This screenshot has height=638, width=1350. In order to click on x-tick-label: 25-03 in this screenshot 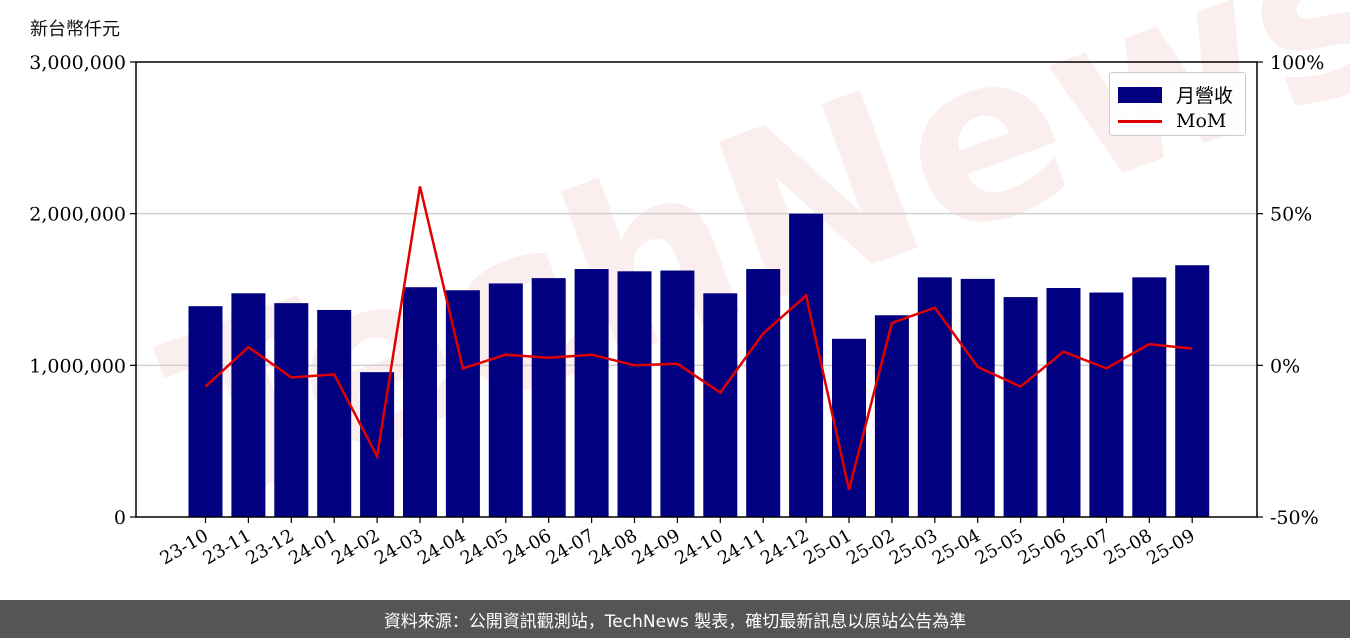, I will do `click(913, 547)`.